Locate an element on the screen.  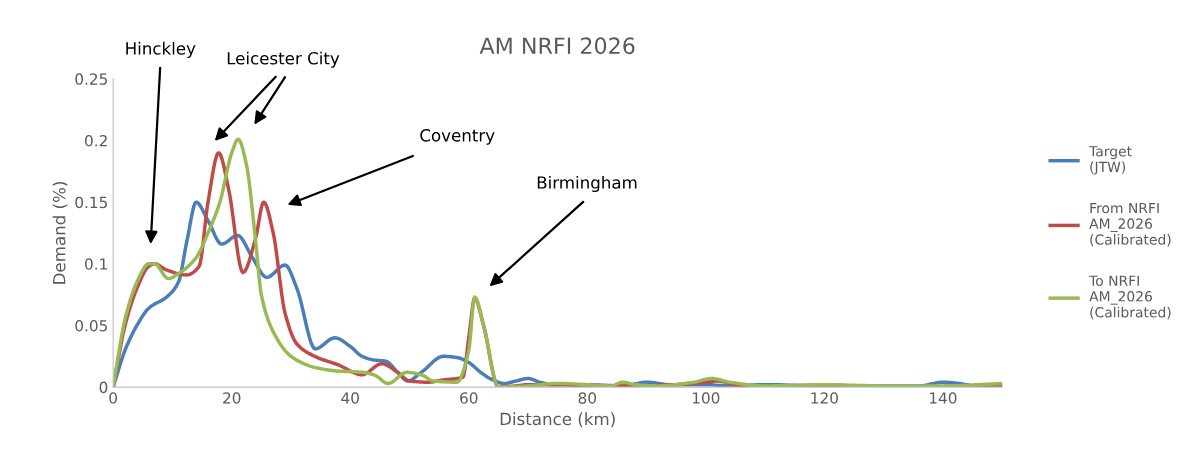
legend-label: To NRFI AM_2026 (Calibrated) is located at coordinates (1130, 297).